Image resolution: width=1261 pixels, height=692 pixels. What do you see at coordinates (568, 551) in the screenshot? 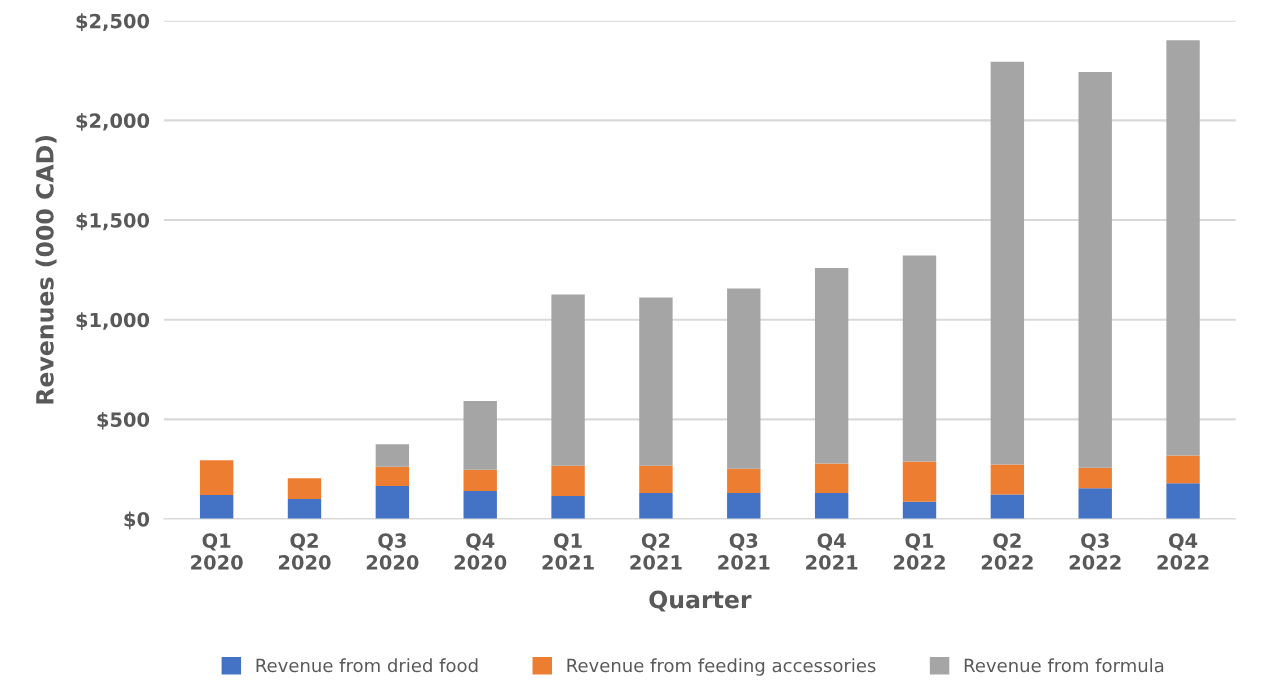
I see `x-tick-label: Q1 2021` at bounding box center [568, 551].